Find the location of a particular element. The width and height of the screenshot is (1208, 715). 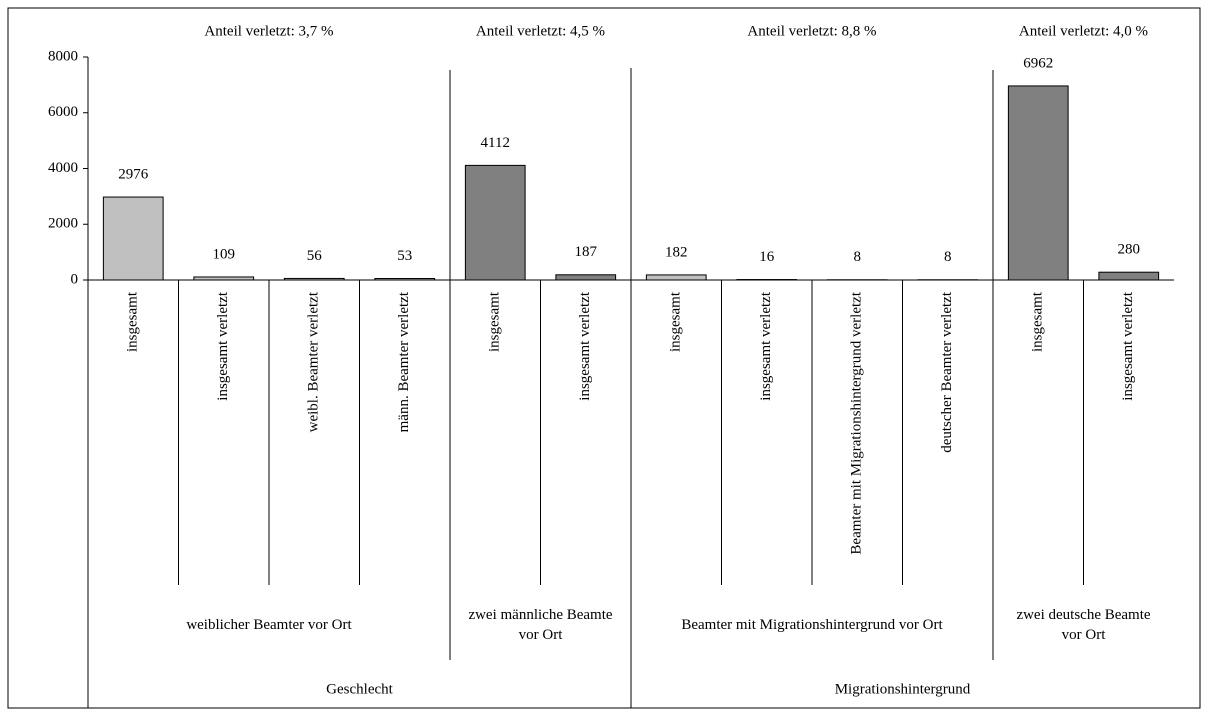

group-label: weiblicher Beamter vor Ort is located at coordinates (269, 625).